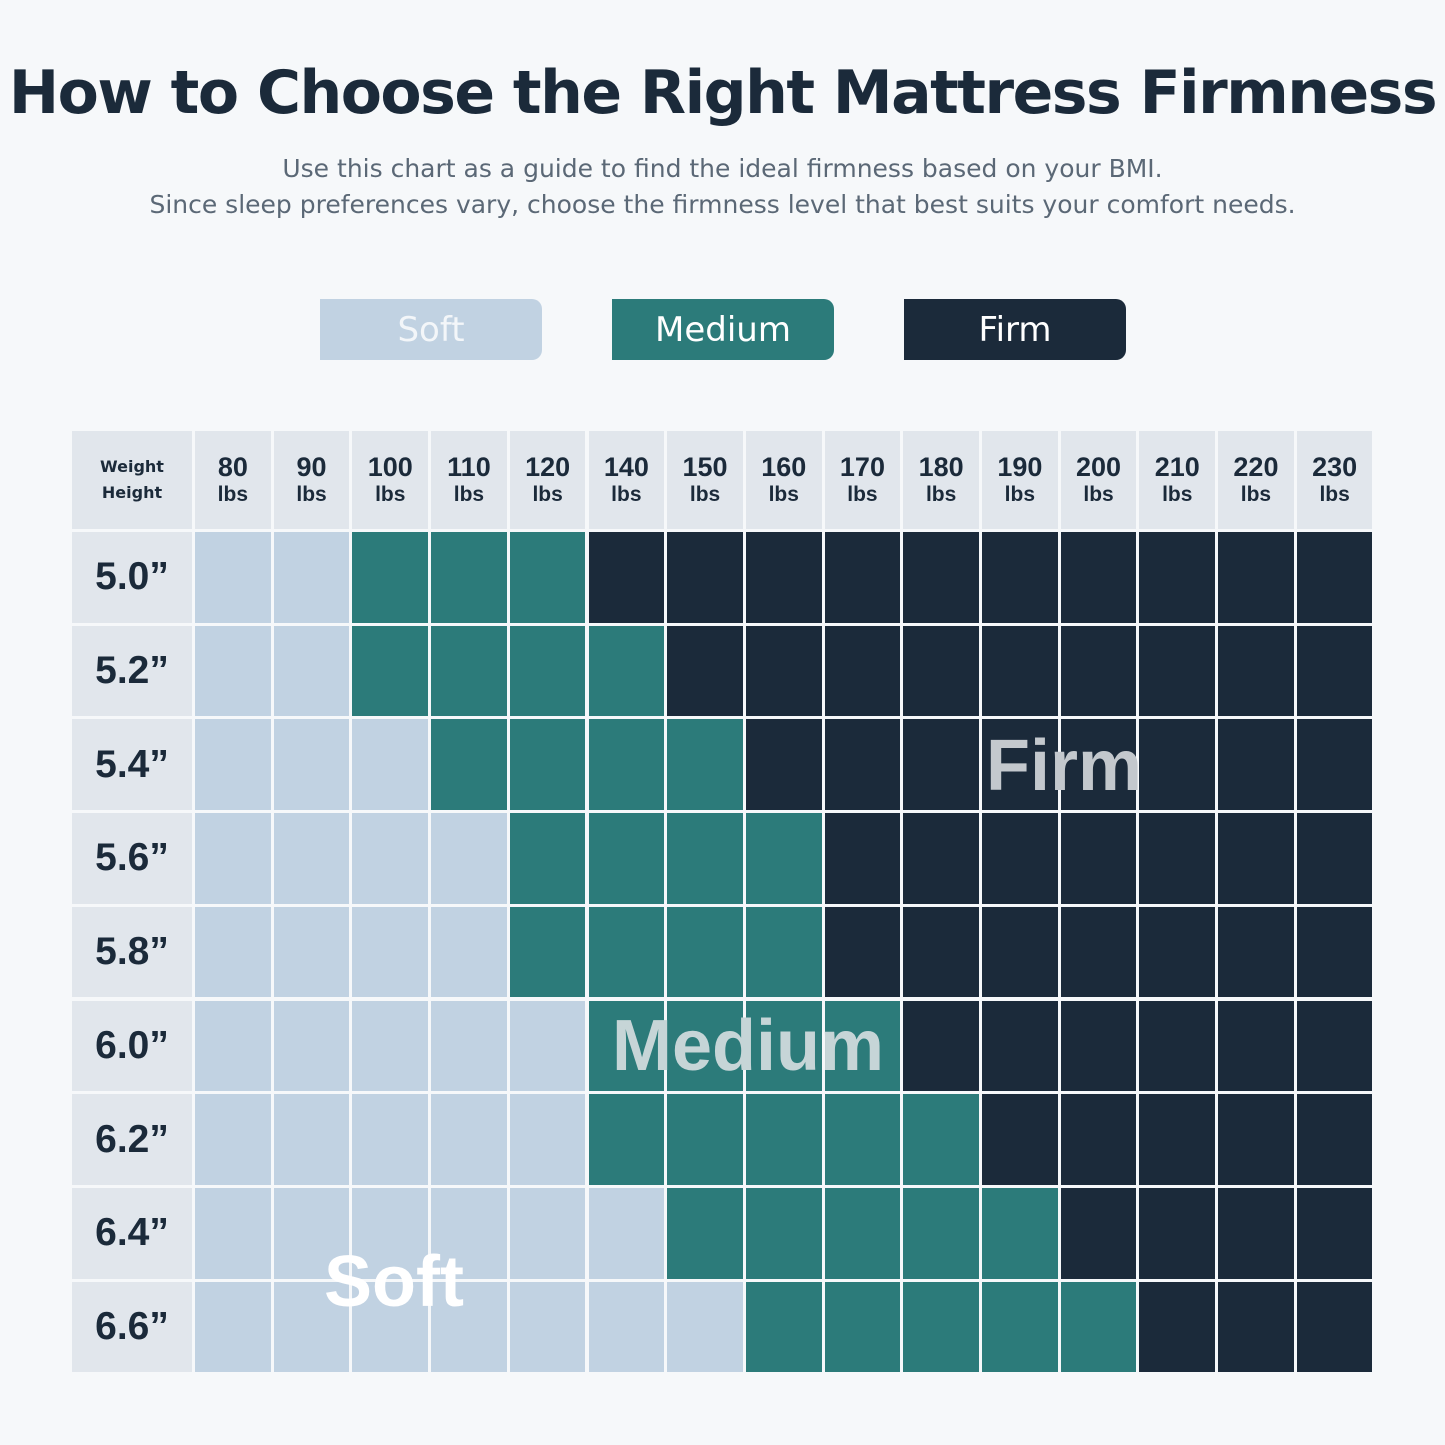 This screenshot has width=1445, height=1445. I want to click on row-header-height: 5.0”, so click(132, 577).